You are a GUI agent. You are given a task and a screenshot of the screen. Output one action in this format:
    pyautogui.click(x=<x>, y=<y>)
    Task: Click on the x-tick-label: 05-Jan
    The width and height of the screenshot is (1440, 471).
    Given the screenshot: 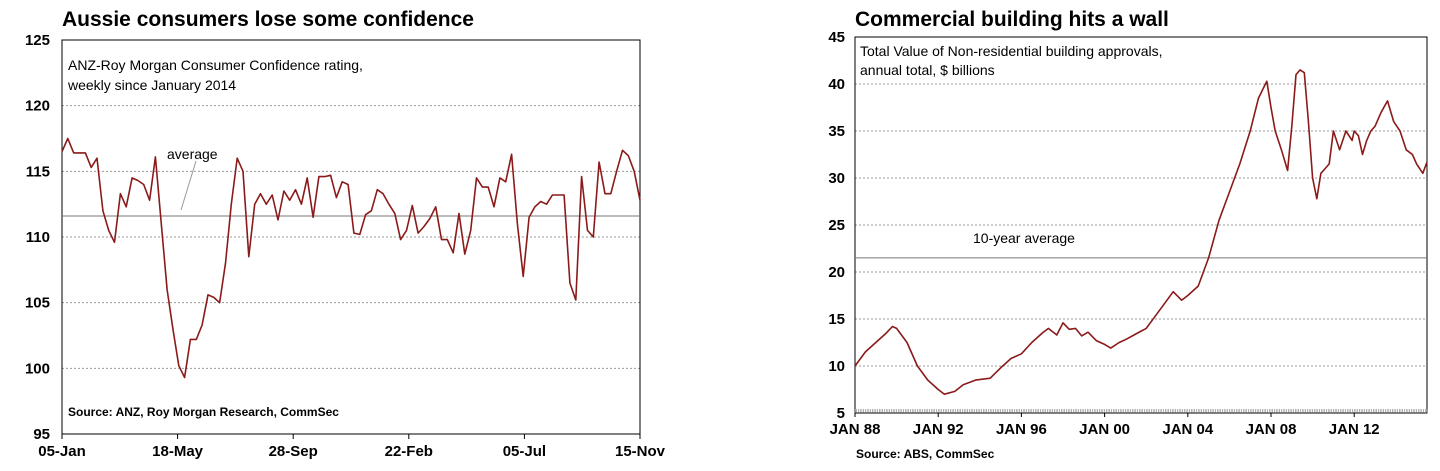 What is the action you would take?
    pyautogui.click(x=62, y=451)
    